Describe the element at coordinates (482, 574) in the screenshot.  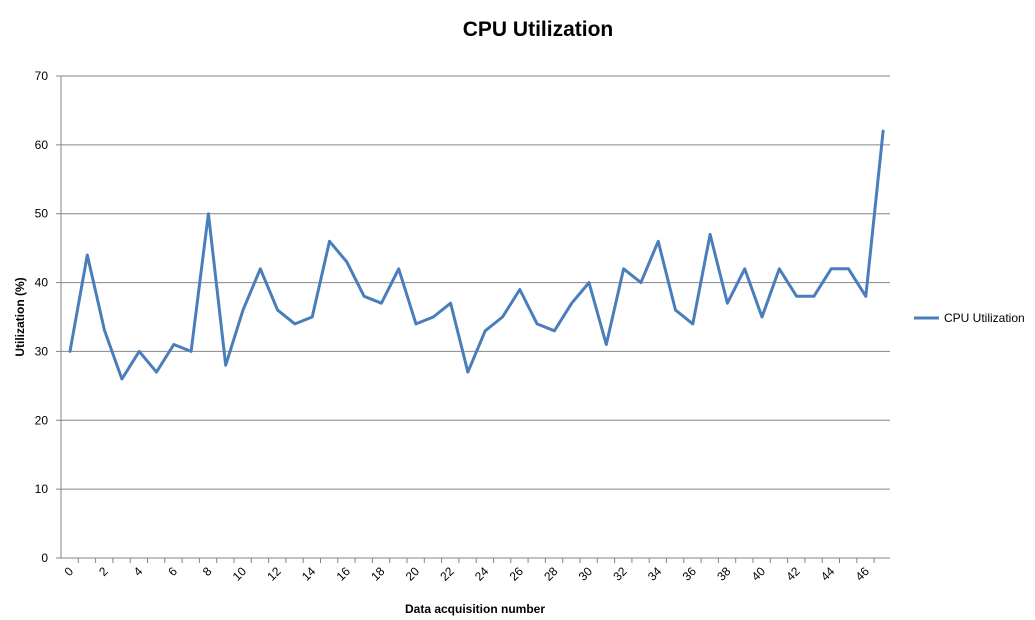
I see `x-tick-label: 24` at that location.